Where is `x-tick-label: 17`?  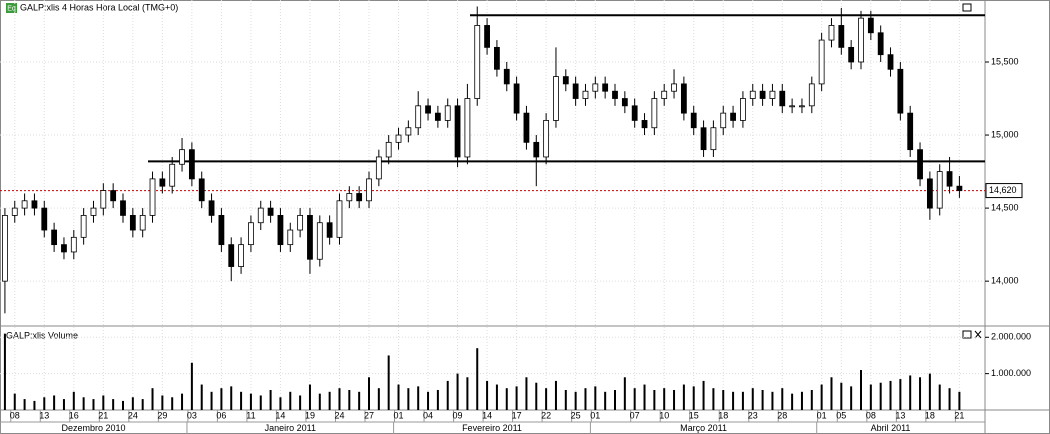
x-tick-label: 17 is located at coordinates (517, 415).